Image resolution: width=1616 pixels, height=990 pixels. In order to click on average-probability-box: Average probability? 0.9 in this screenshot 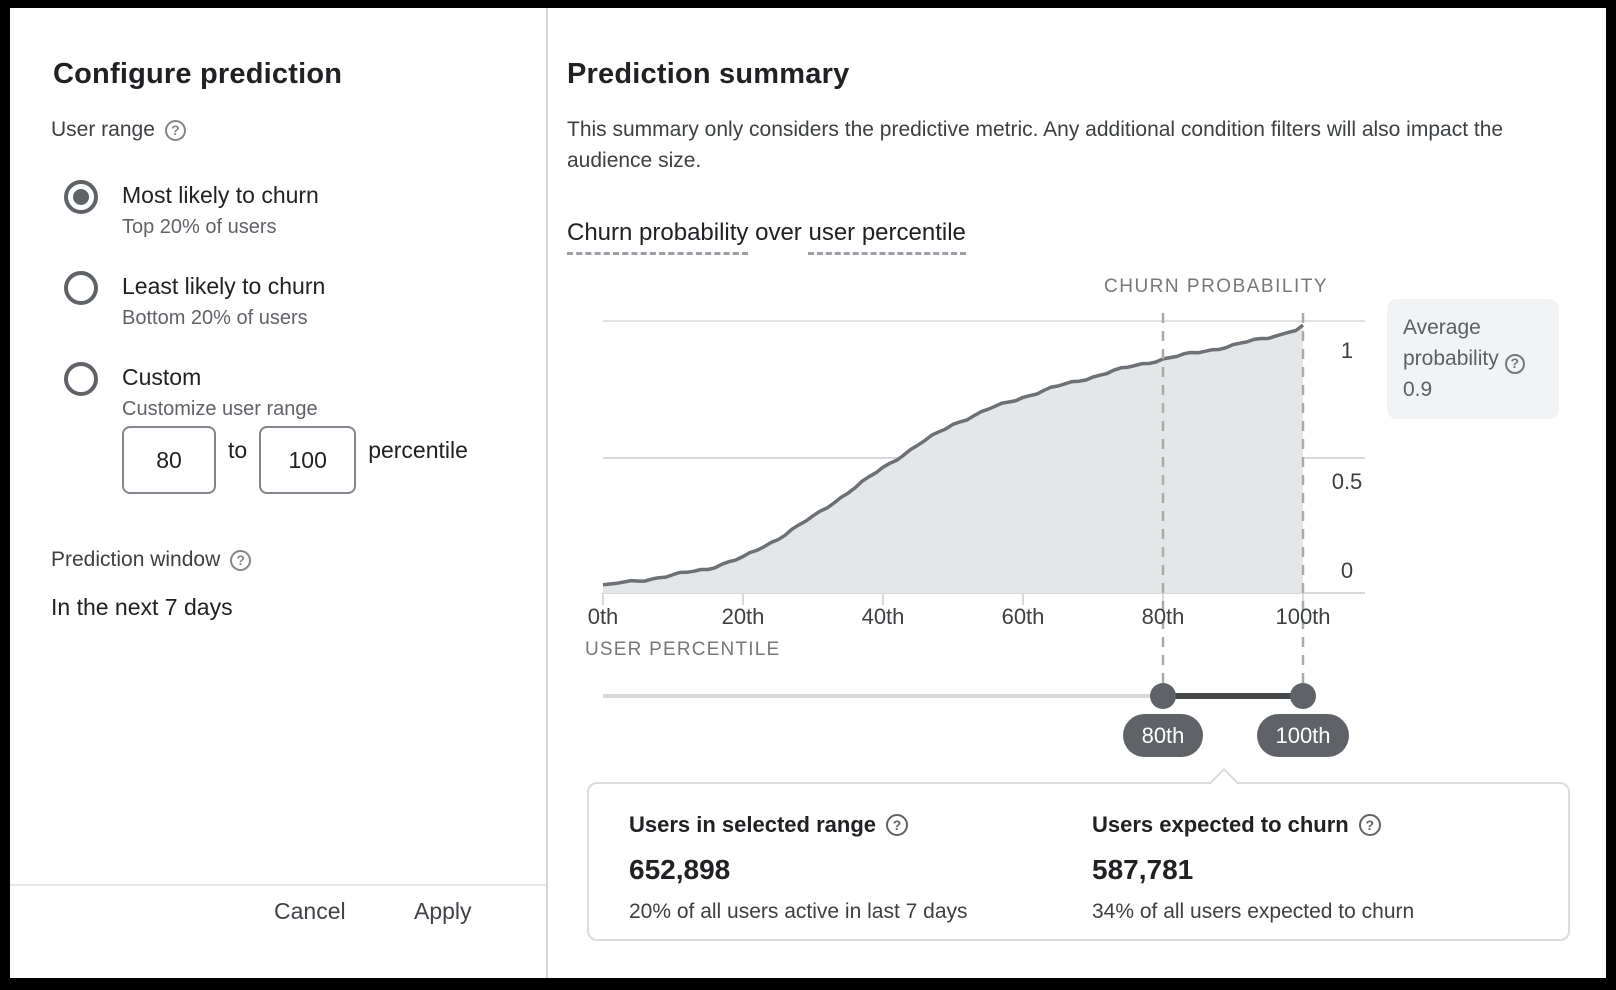, I will do `click(1473, 359)`.